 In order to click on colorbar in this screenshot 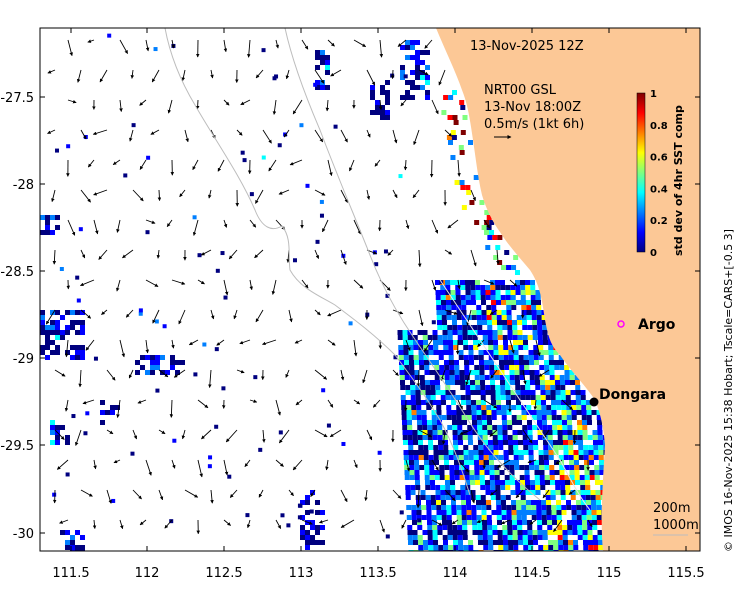, I will do `click(641, 172)`.